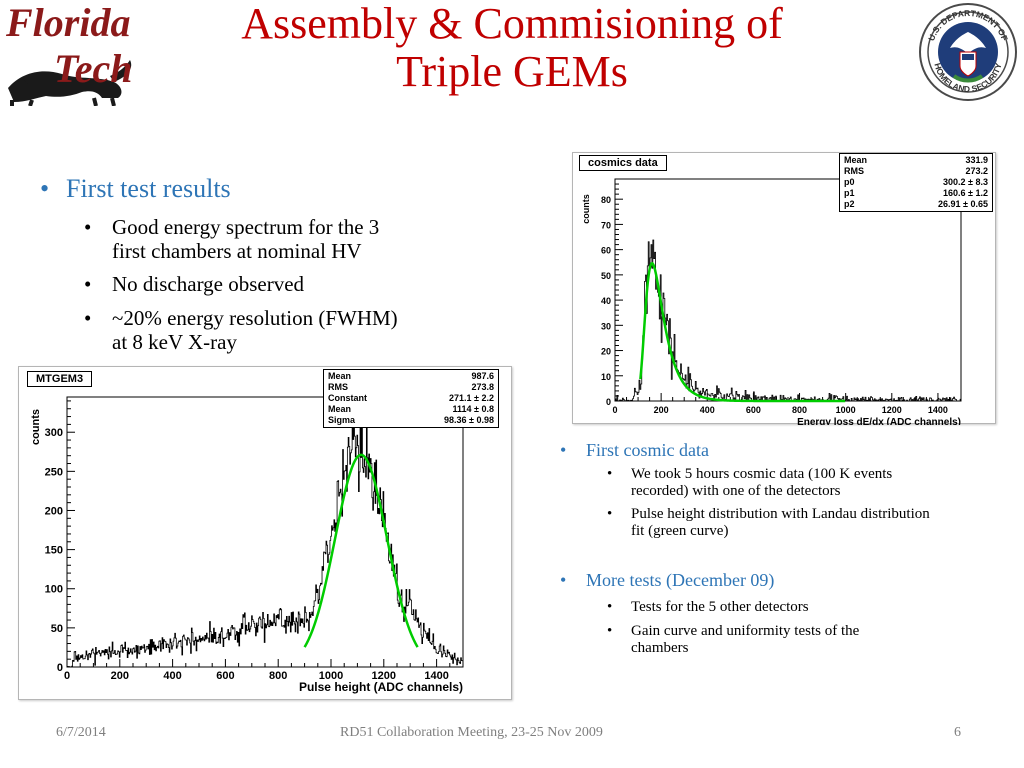 Image resolution: width=1024 pixels, height=768 pixels. I want to click on x-tick-label: 1400, so click(938, 410).